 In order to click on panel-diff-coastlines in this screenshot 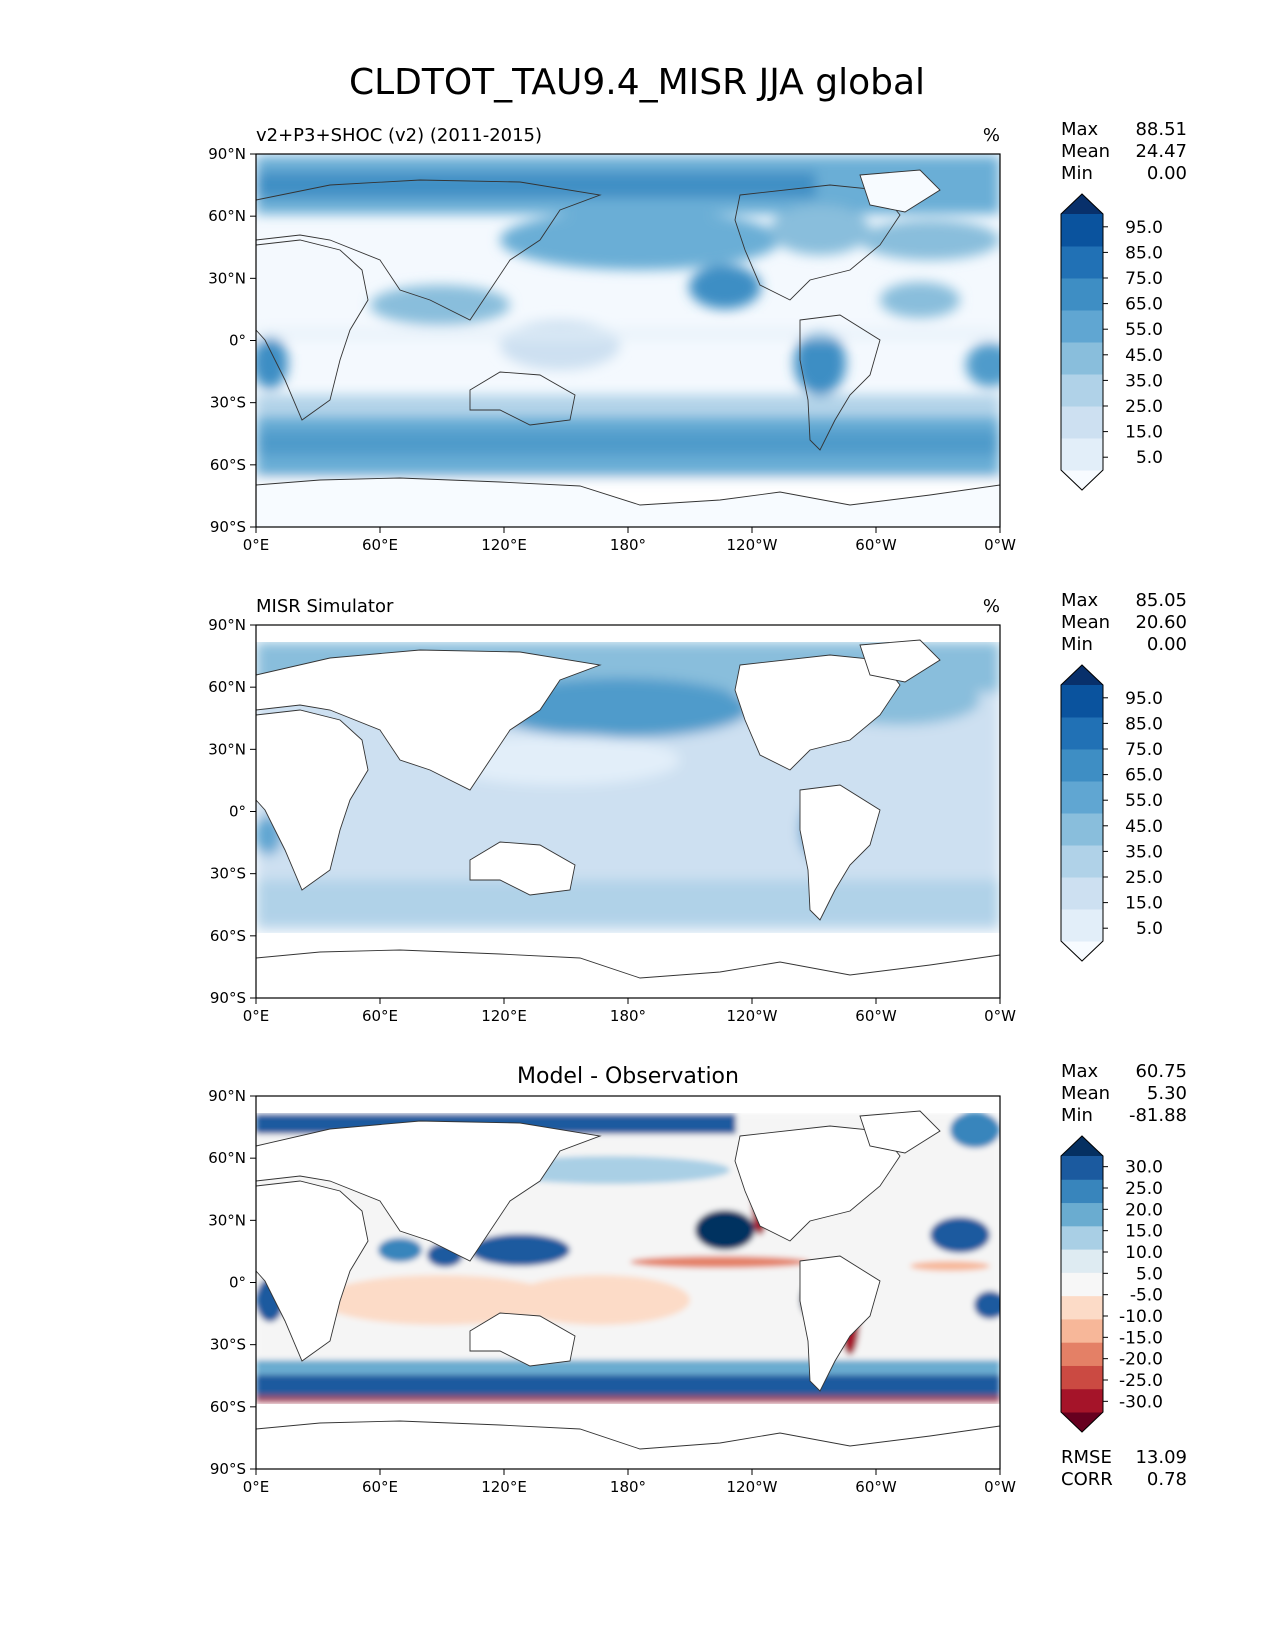, I will do `click(628, 1284)`.